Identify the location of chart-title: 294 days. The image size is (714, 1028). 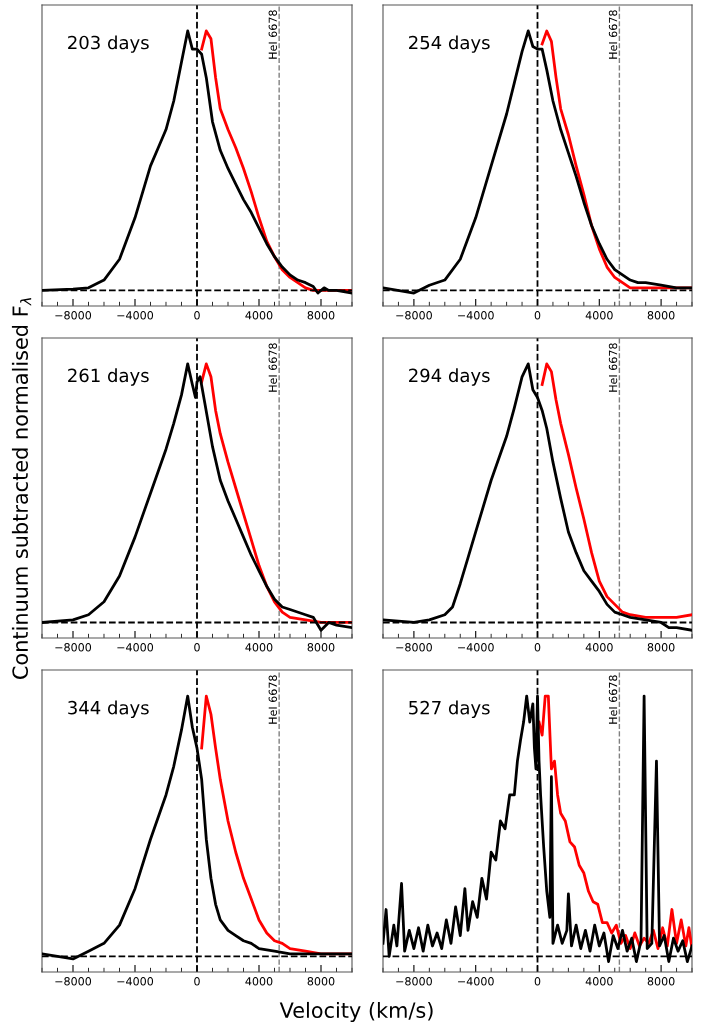
(449, 377).